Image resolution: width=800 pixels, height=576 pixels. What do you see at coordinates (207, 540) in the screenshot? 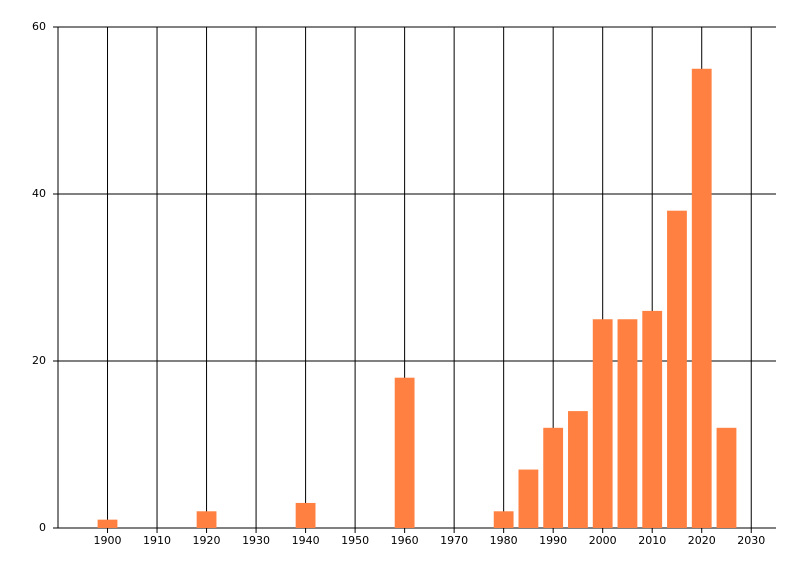
I see `x-tick-label: 1920` at bounding box center [207, 540].